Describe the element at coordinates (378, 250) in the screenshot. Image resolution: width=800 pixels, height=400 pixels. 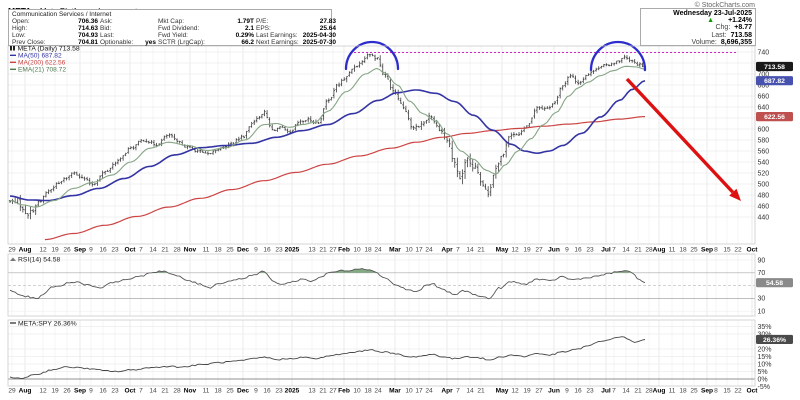
I see `x-axis-label-top: 24` at that location.